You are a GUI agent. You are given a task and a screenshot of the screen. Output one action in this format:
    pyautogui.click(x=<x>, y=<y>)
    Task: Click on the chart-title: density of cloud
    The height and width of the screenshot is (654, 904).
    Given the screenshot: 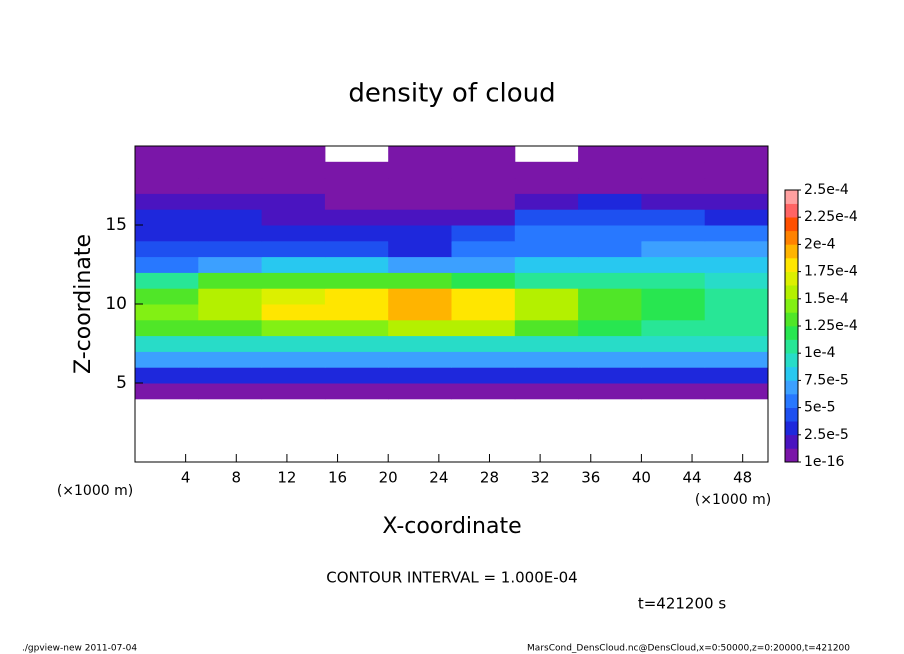 What is the action you would take?
    pyautogui.click(x=451, y=94)
    